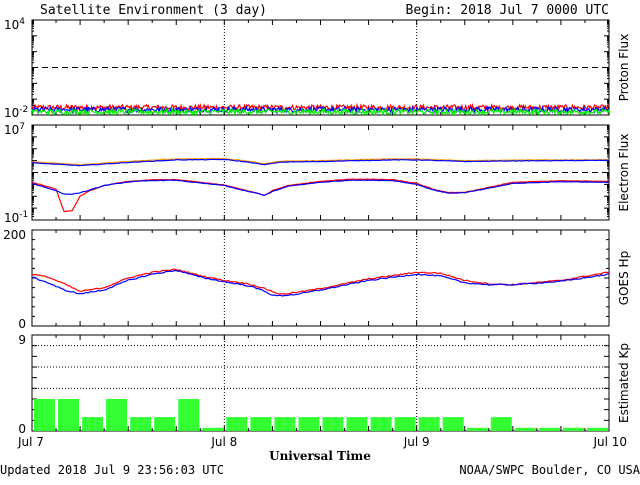  What do you see at coordinates (549, 470) in the screenshot?
I see `source-label: NOAA/SWPC Boulder, CO USA` at bounding box center [549, 470].